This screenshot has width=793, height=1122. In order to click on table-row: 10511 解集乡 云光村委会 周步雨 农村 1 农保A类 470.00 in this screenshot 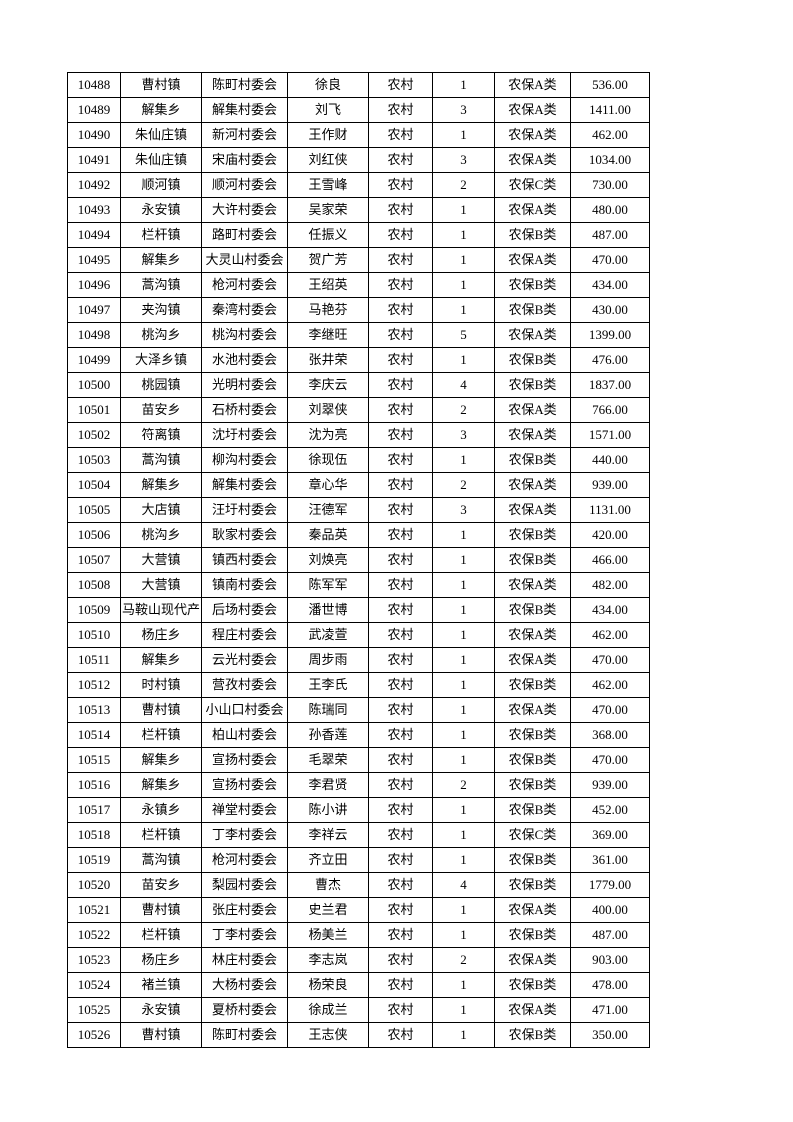, I will do `click(358, 660)`.